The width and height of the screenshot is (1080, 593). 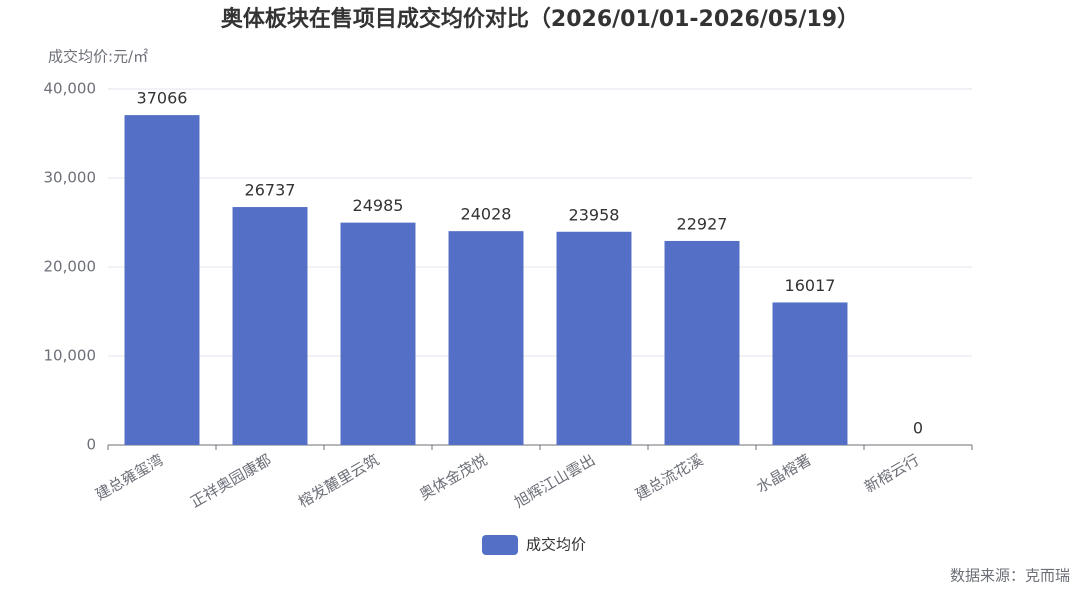 I want to click on x-tick-label: 水晶榕著, so click(x=783, y=474).